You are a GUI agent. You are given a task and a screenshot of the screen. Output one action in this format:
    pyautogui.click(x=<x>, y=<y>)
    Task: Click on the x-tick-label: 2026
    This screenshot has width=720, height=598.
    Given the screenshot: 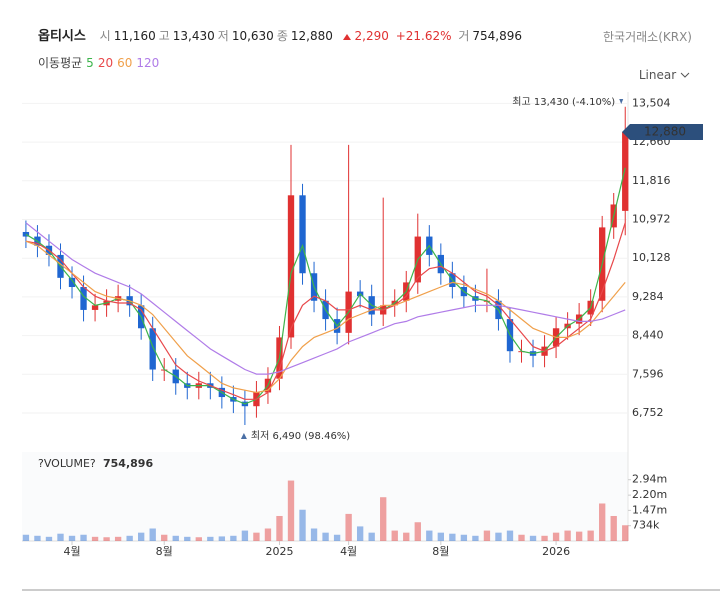 What is the action you would take?
    pyautogui.click(x=556, y=551)
    